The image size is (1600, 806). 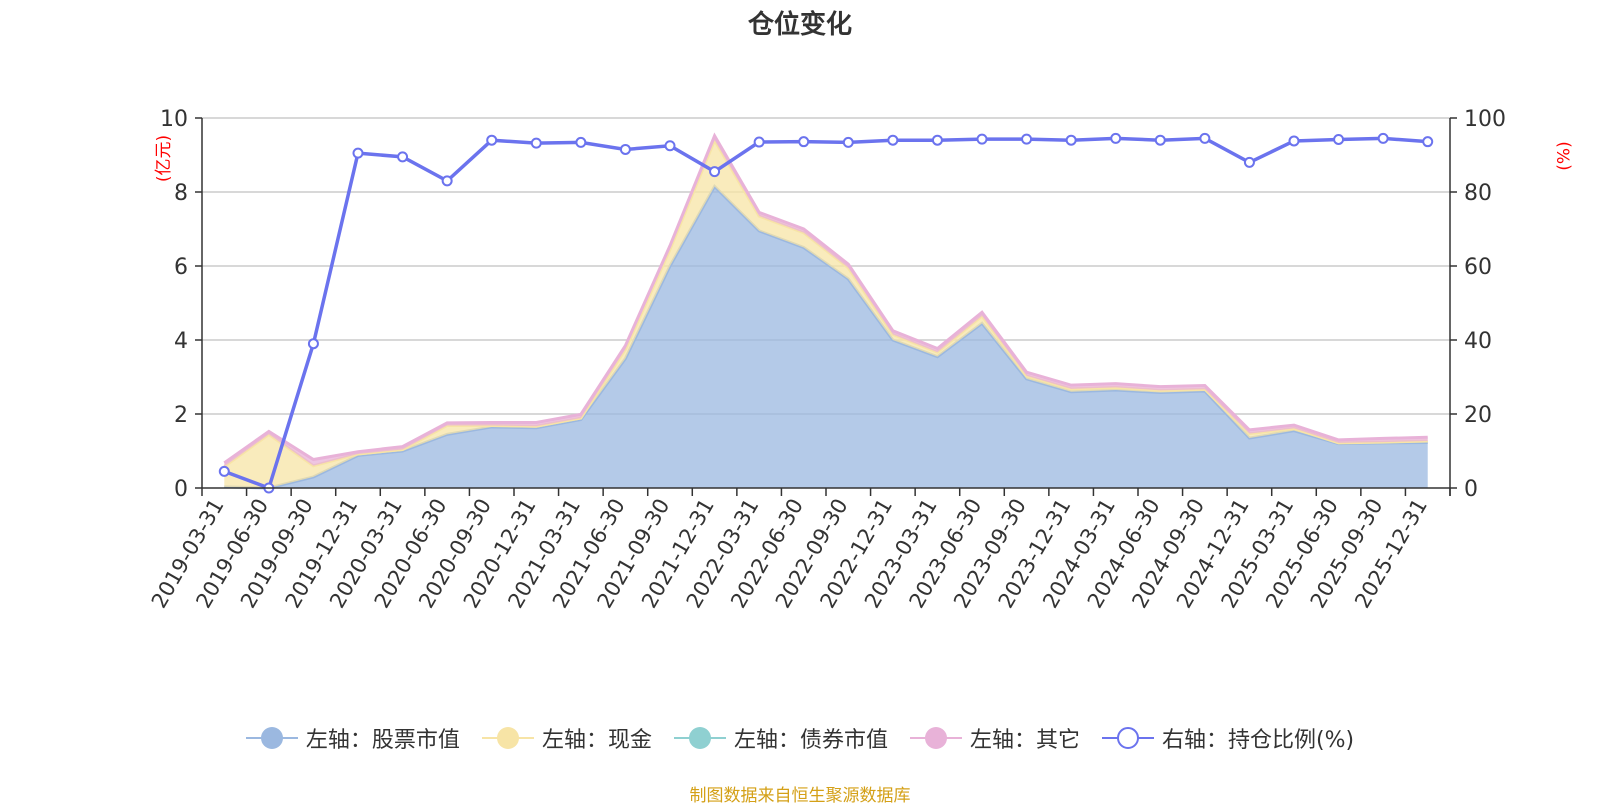 I want to click on source-note: 制图数据来自恒生聚源数据库, so click(x=800, y=796).